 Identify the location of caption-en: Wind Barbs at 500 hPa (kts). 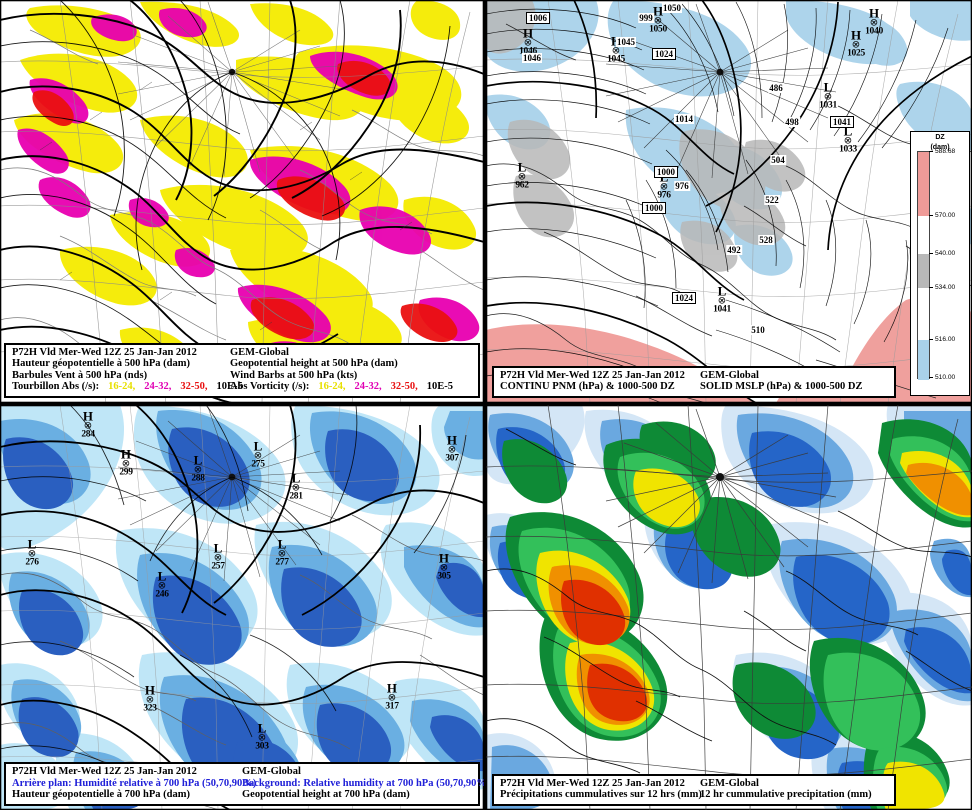
(294, 375).